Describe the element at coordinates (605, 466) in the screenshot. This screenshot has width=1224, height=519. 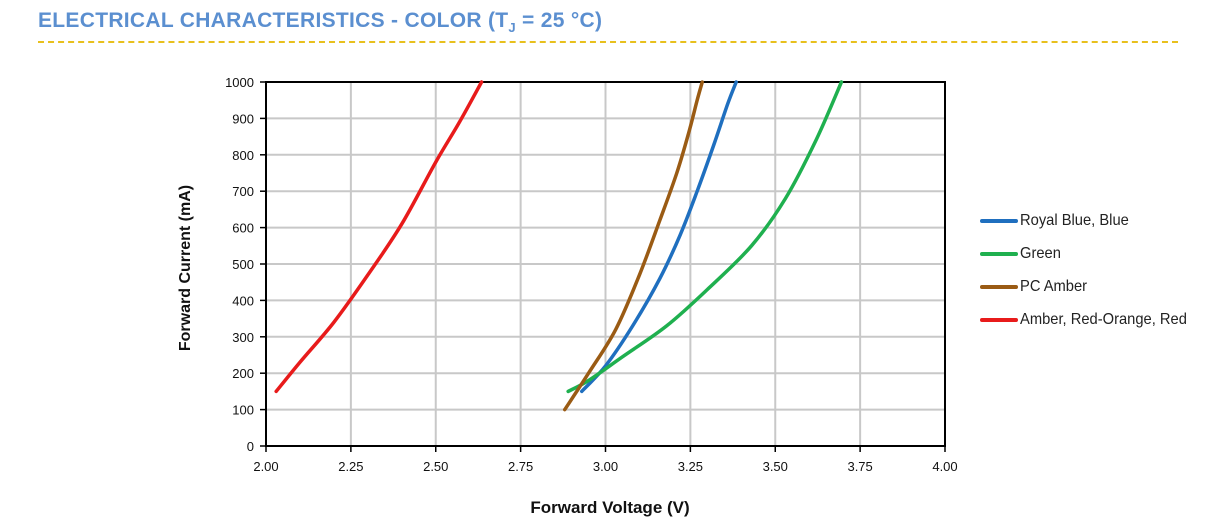
I see `x-tick-label: 3.00` at that location.